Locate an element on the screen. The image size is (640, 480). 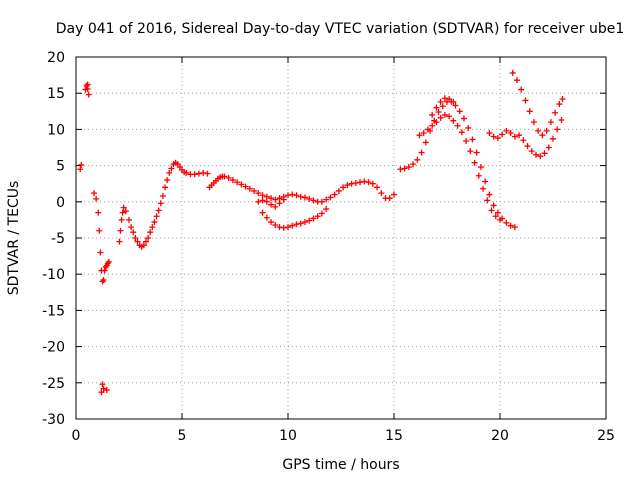
x-tick-label: 10 is located at coordinates (288, 436).